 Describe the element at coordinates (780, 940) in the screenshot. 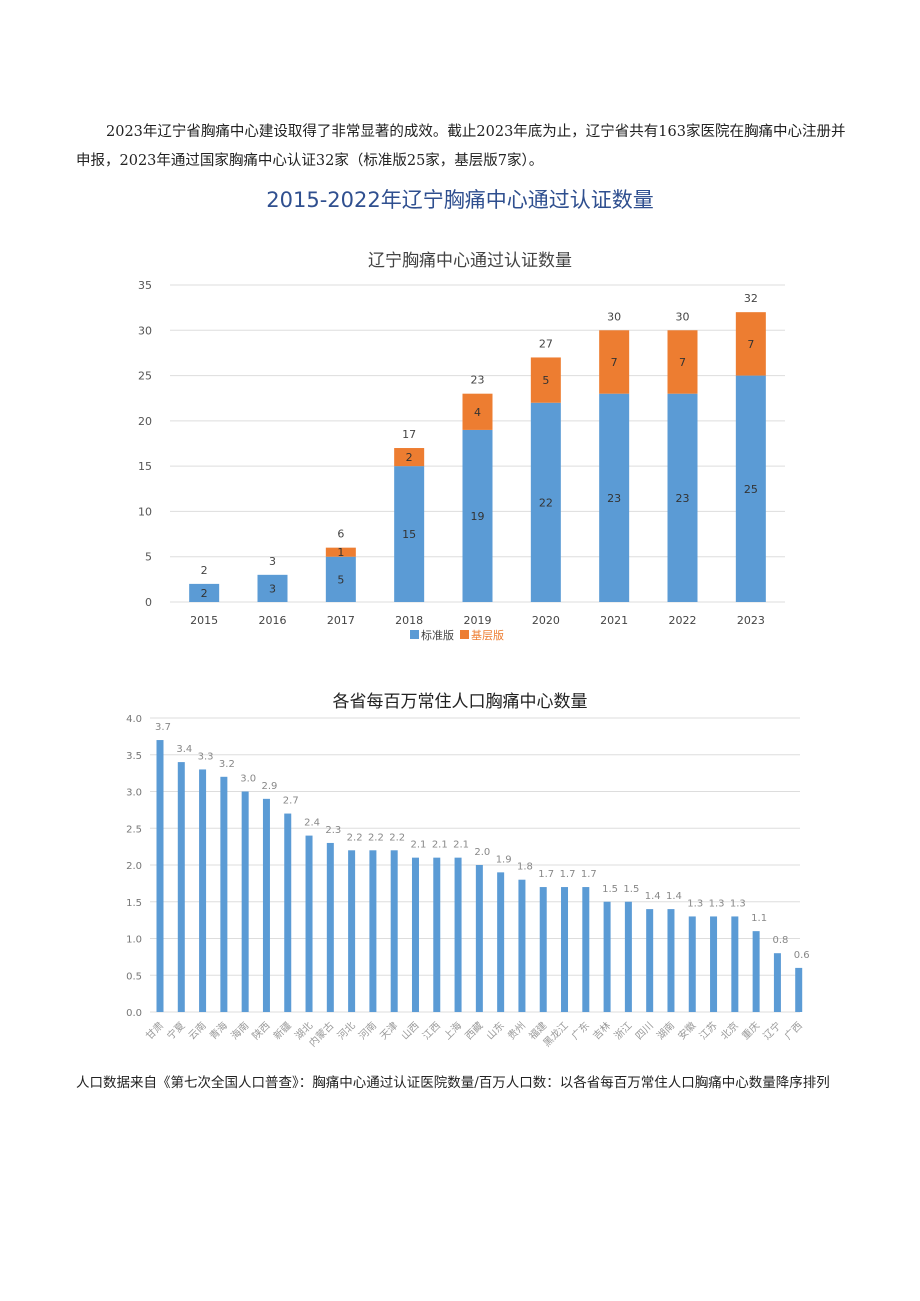

I see `data-label: 0.8` at that location.